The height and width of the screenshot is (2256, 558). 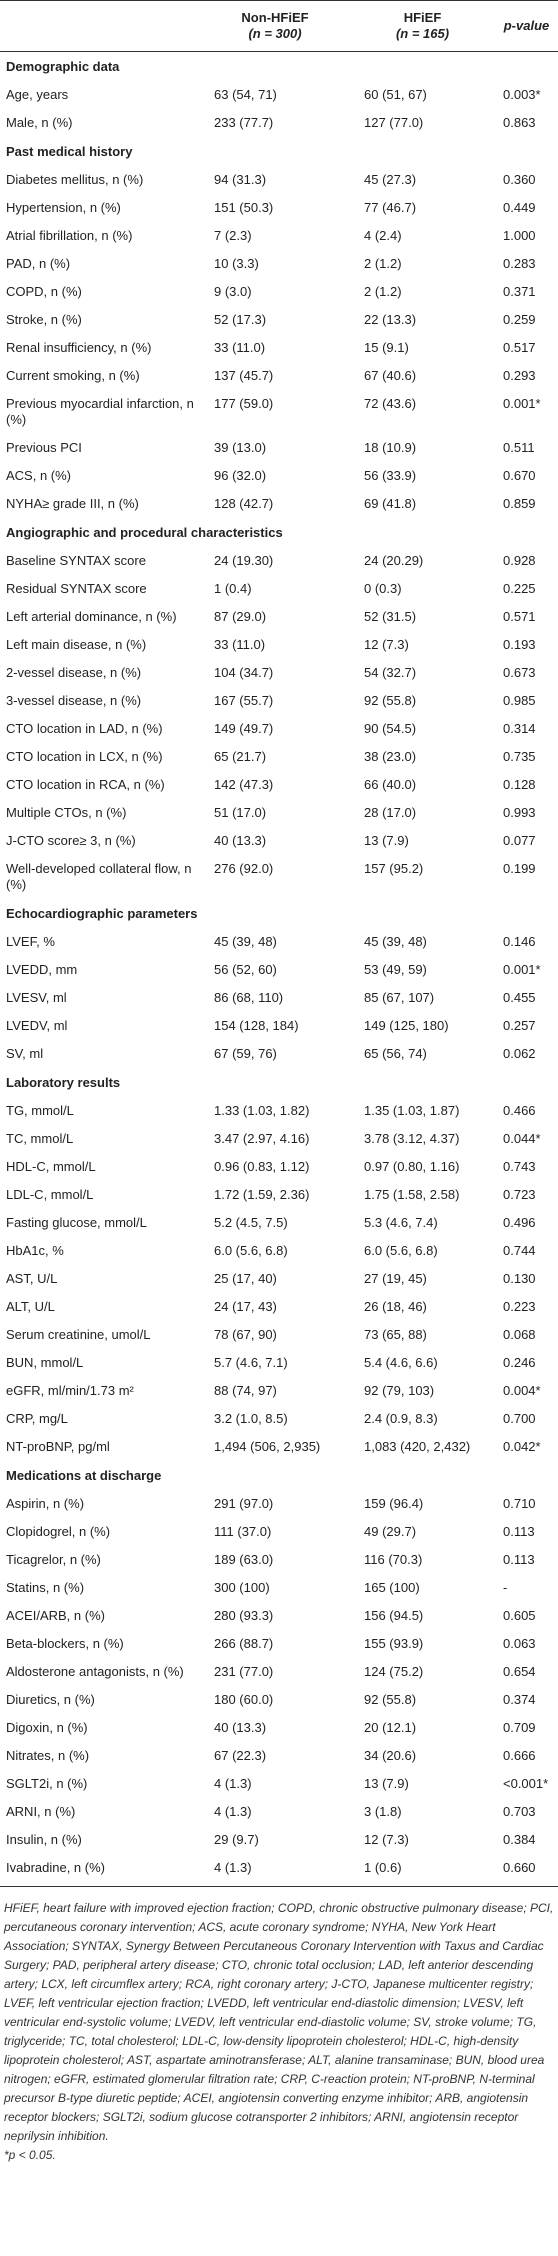 I want to click on value-cell: 12 (7.3), so click(x=386, y=1839).